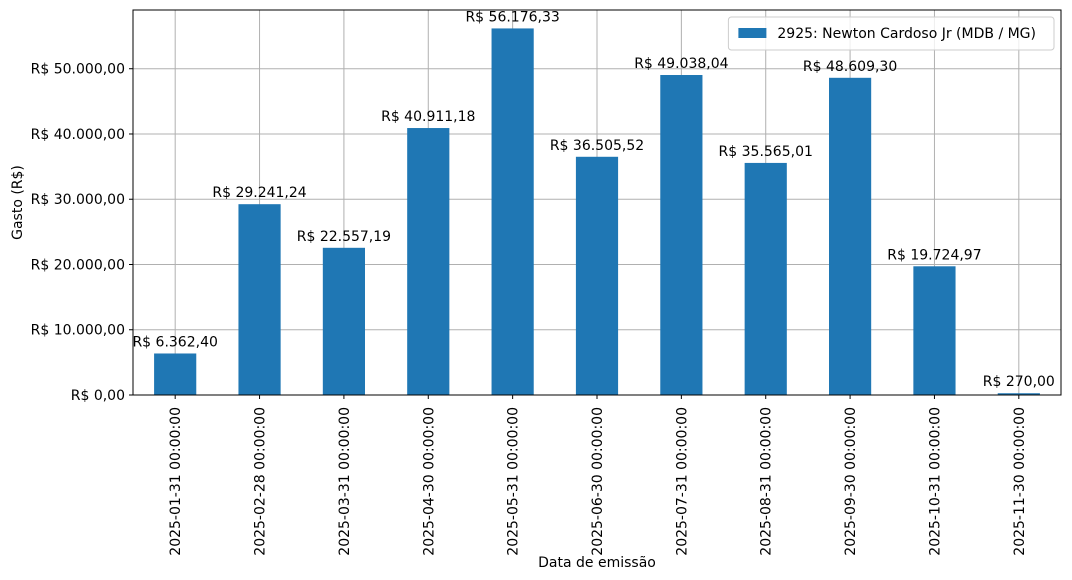  Describe the element at coordinates (98, 396) in the screenshot. I see `y-tick-label: R$ 0,00` at that location.